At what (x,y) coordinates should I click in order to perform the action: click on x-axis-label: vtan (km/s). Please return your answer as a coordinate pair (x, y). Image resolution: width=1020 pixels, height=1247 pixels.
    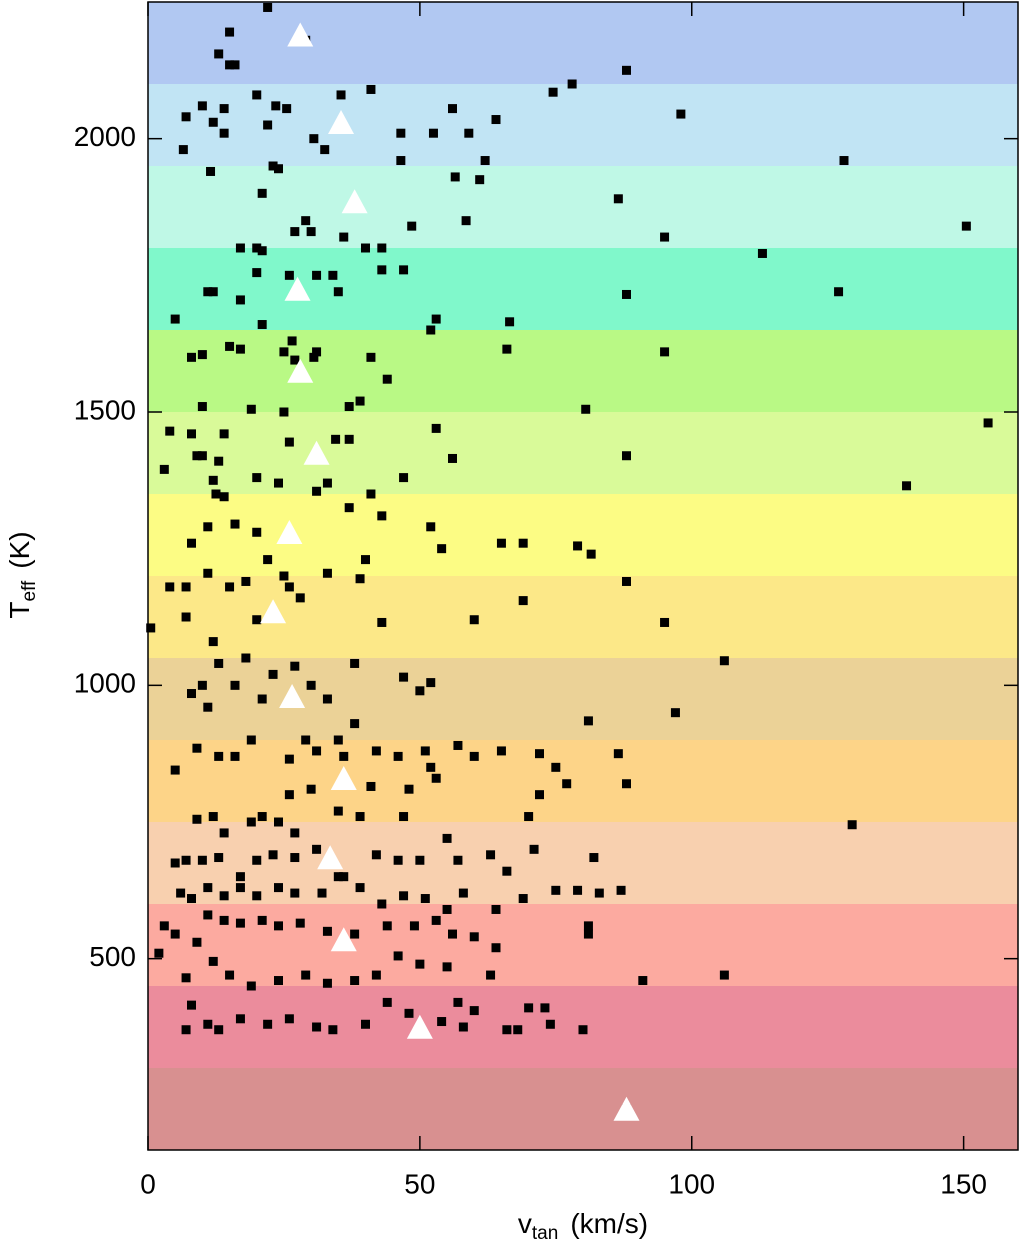
    Looking at the image, I should click on (583, 1226).